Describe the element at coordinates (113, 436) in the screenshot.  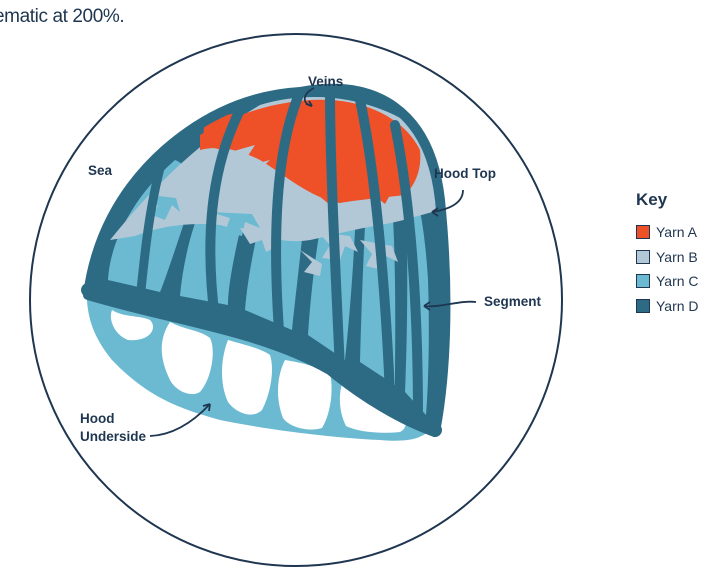
I see `label-underside: Underside` at that location.